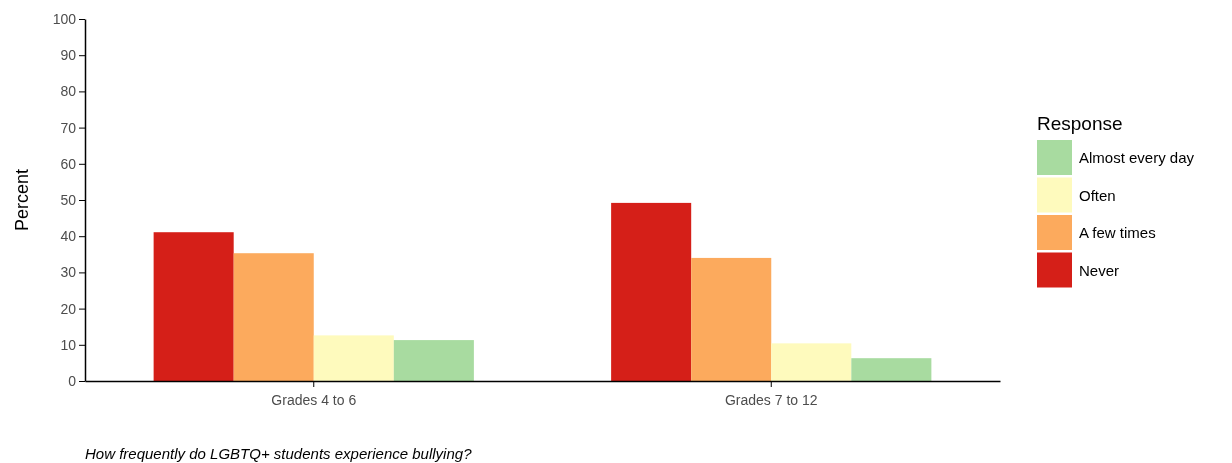 The image size is (1232, 463). I want to click on y-tick-label: 100, so click(64, 18).